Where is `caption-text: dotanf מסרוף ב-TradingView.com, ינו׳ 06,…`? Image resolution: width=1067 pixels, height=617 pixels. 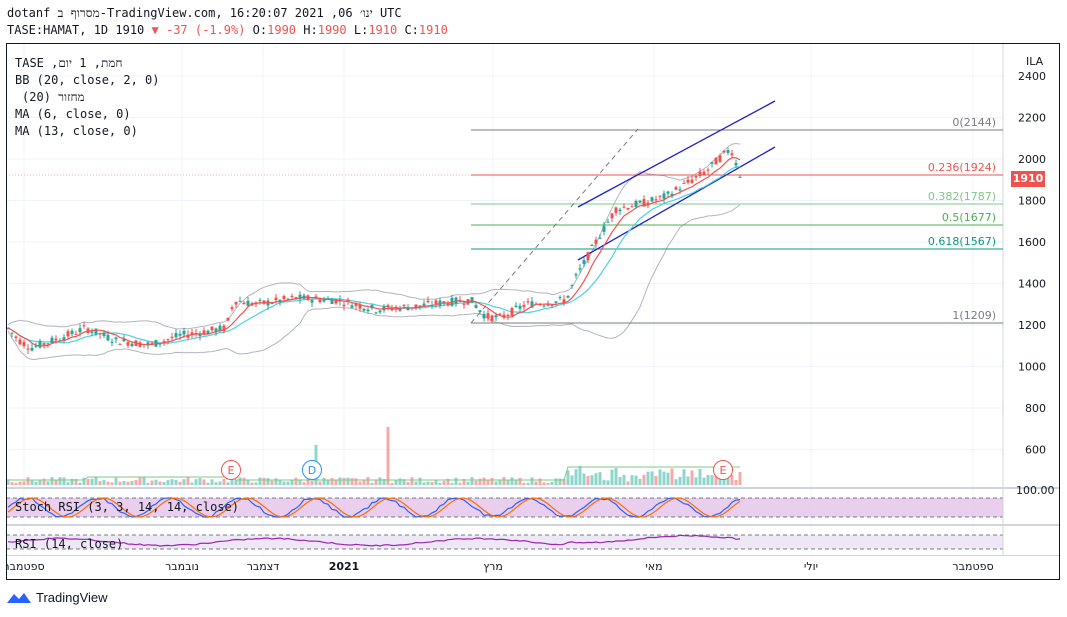 caption-text: dotanf מסרוף ב-TradingView.com, ינו׳ 06,… is located at coordinates (204, 13).